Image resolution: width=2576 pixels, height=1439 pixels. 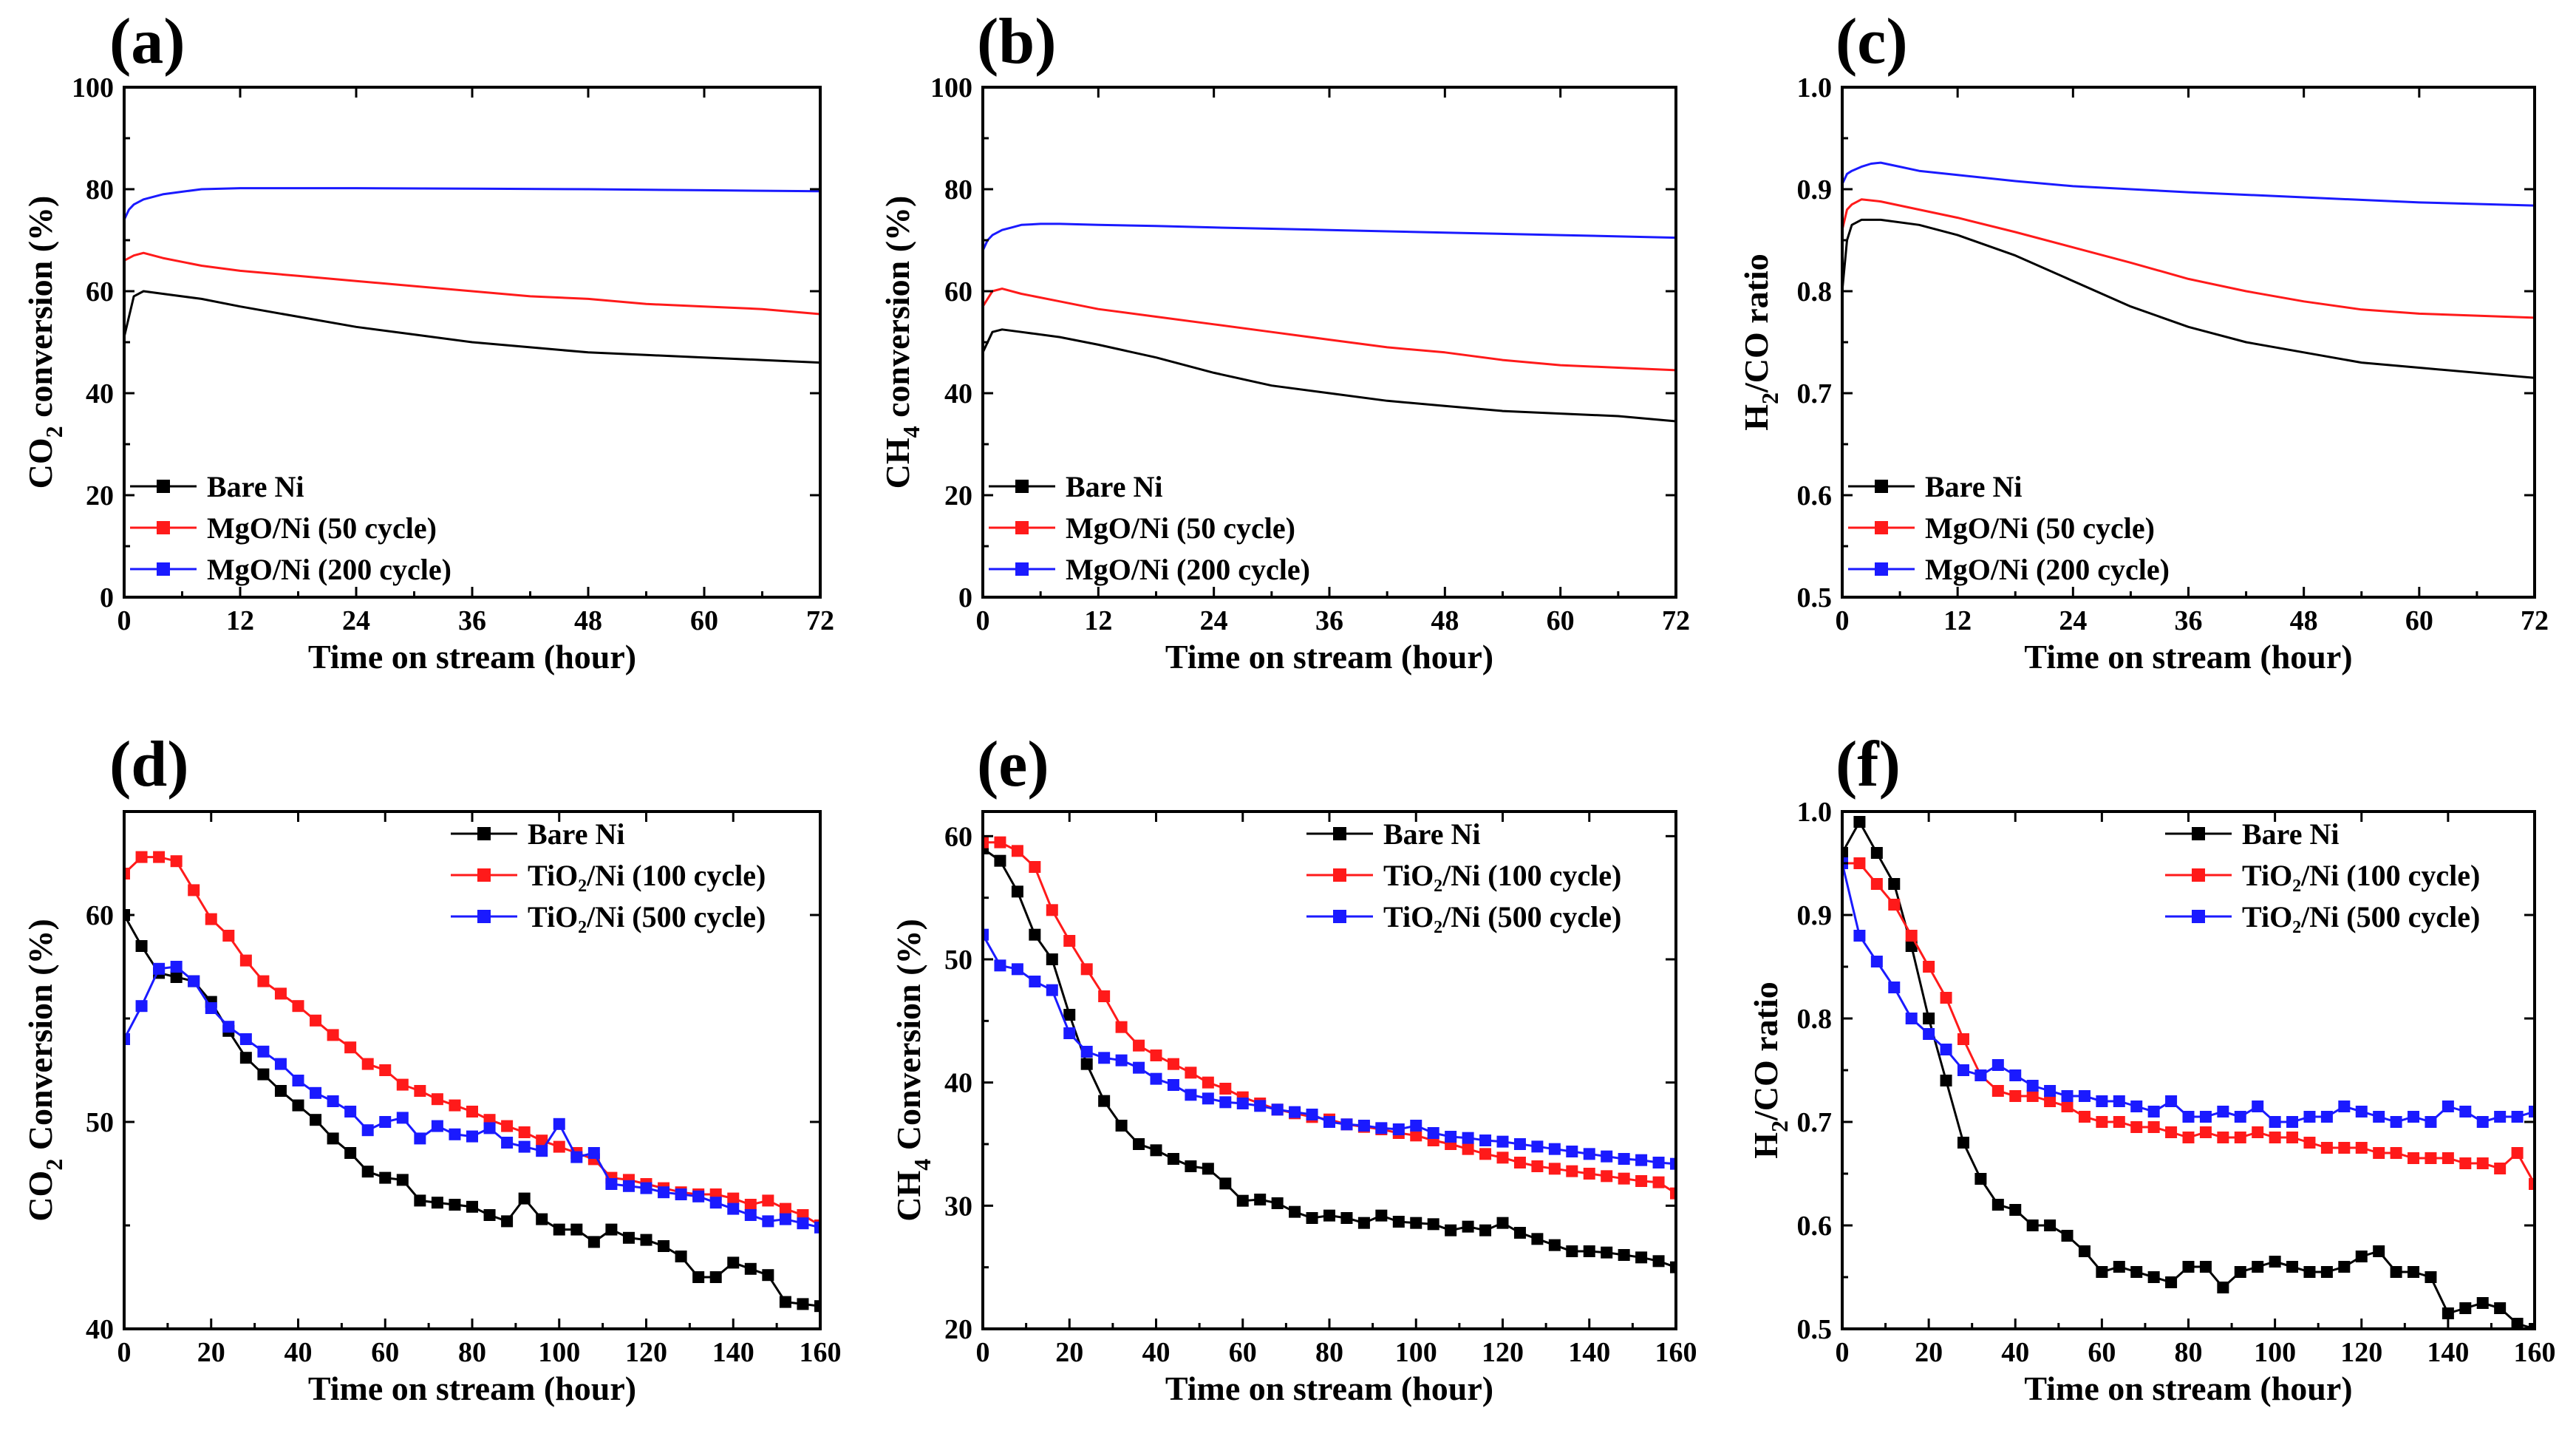 What do you see at coordinates (2015, 1352) in the screenshot?
I see `x-tick-label: 40` at bounding box center [2015, 1352].